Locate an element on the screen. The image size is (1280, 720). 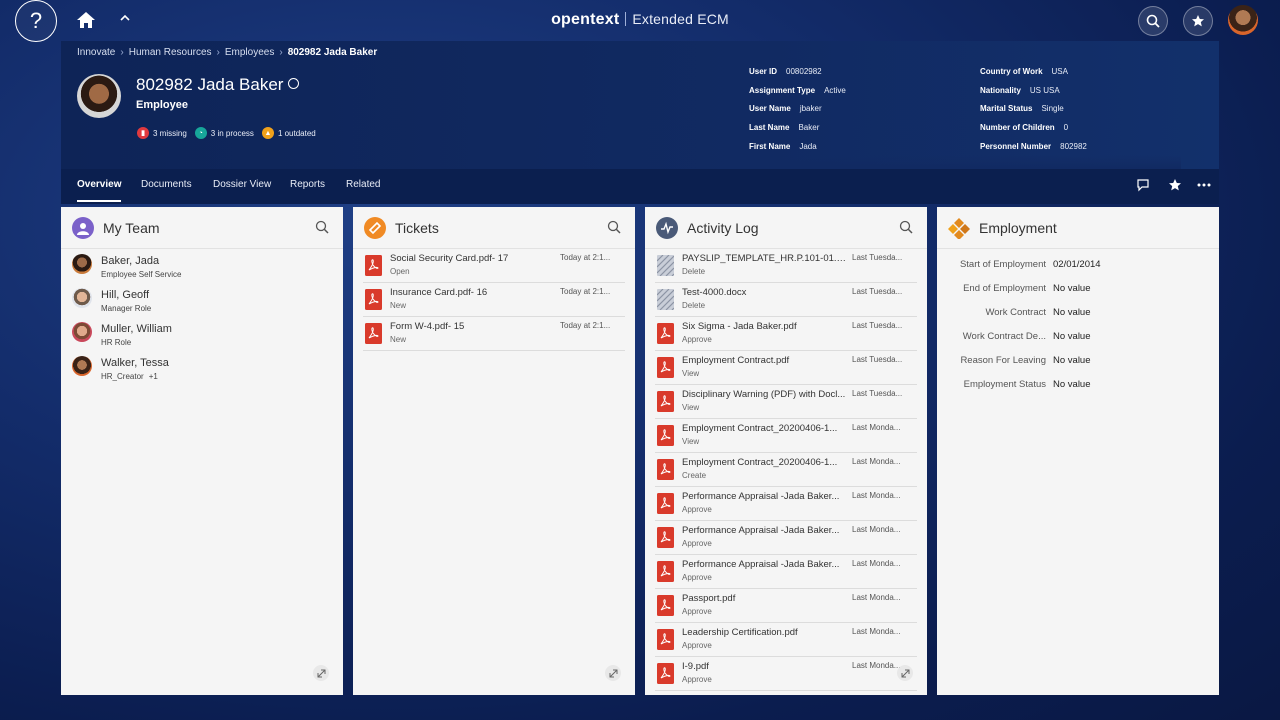
breadcrumb-item: Employees is located at coordinates (249, 52).